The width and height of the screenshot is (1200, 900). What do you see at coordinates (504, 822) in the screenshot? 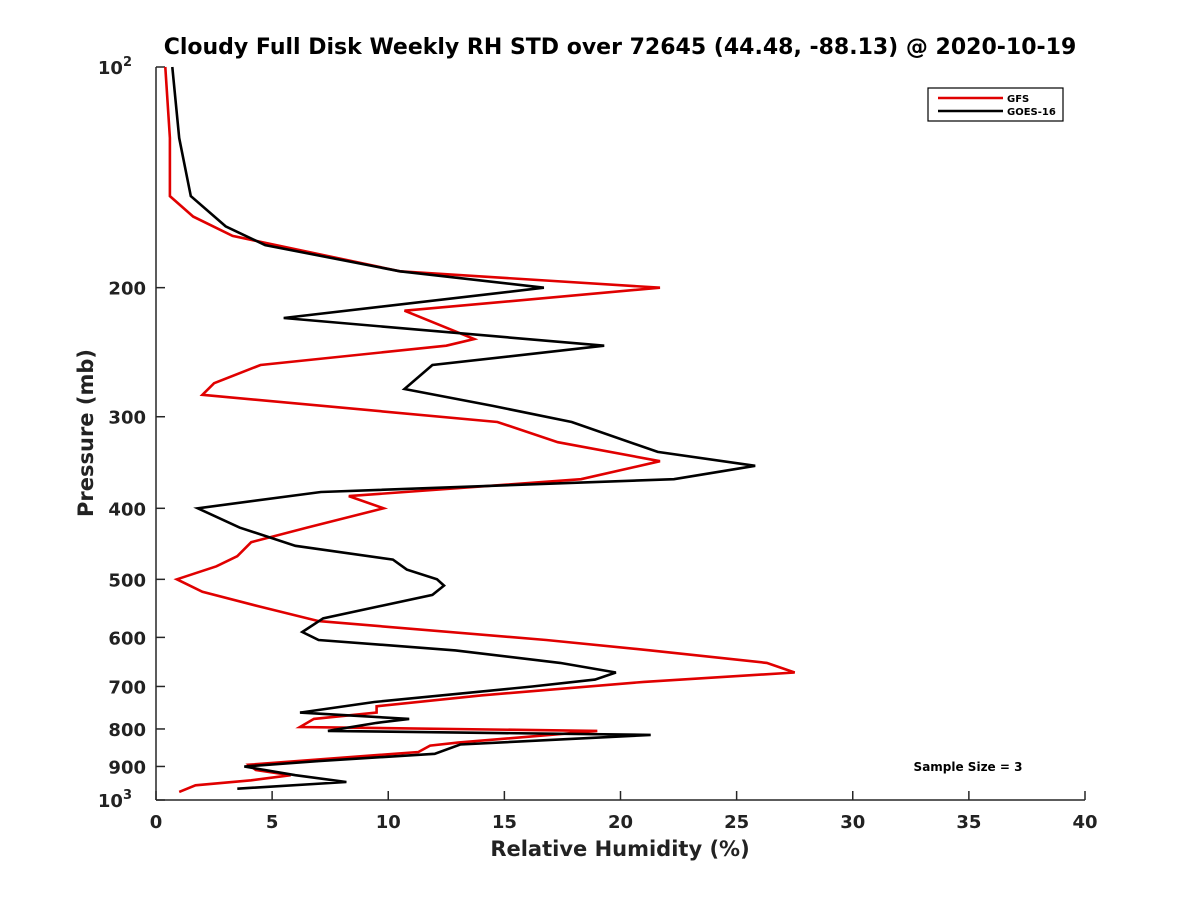
I see `x-tick-label: 15` at bounding box center [504, 822].